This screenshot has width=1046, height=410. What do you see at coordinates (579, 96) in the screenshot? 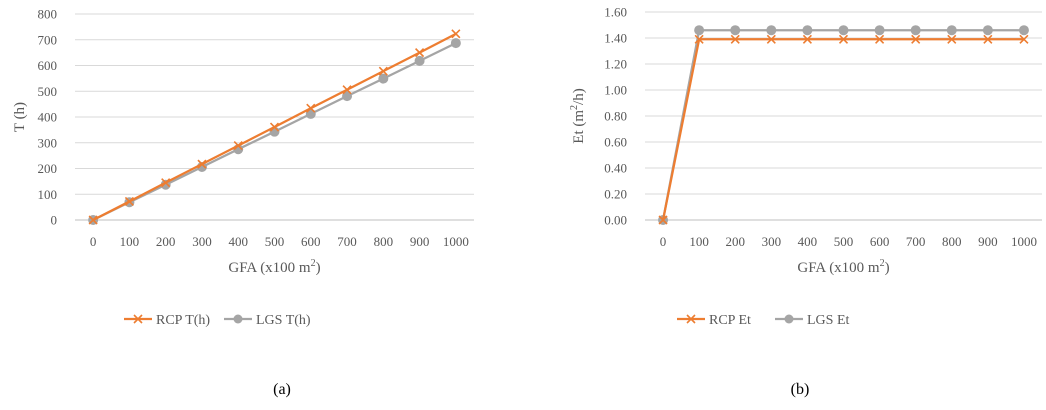
I see `y-axis-title-tail: /h)` at bounding box center [579, 96].